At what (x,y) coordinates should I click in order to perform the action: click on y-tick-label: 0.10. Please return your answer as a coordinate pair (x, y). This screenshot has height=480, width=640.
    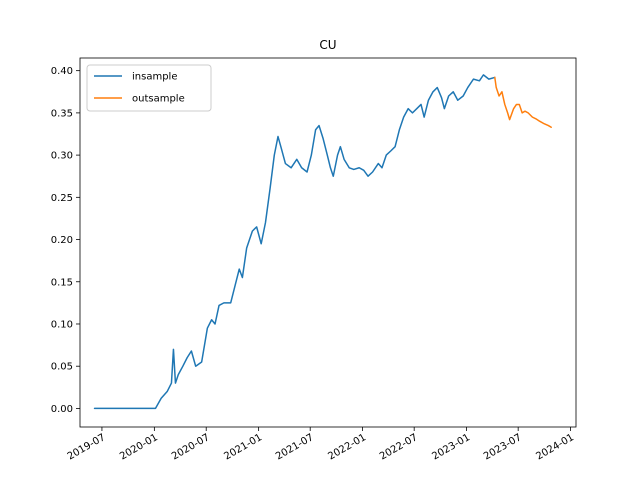
    Looking at the image, I should click on (62, 324).